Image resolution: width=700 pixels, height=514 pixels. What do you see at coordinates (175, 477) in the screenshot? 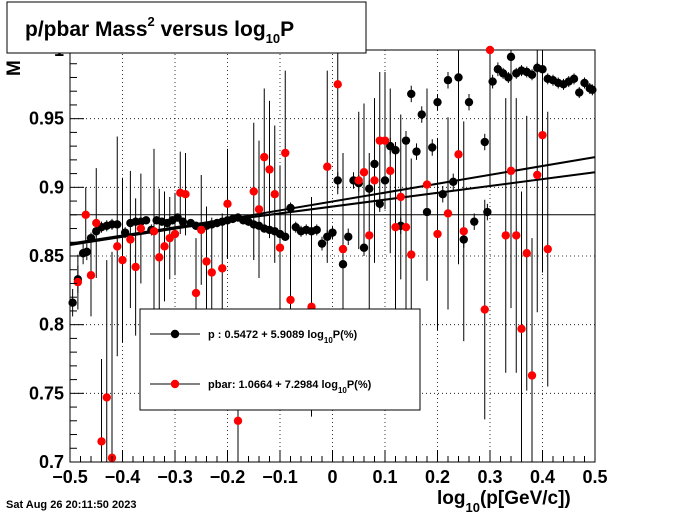
I see `x-tick-label-2: −0.3` at bounding box center [175, 477].